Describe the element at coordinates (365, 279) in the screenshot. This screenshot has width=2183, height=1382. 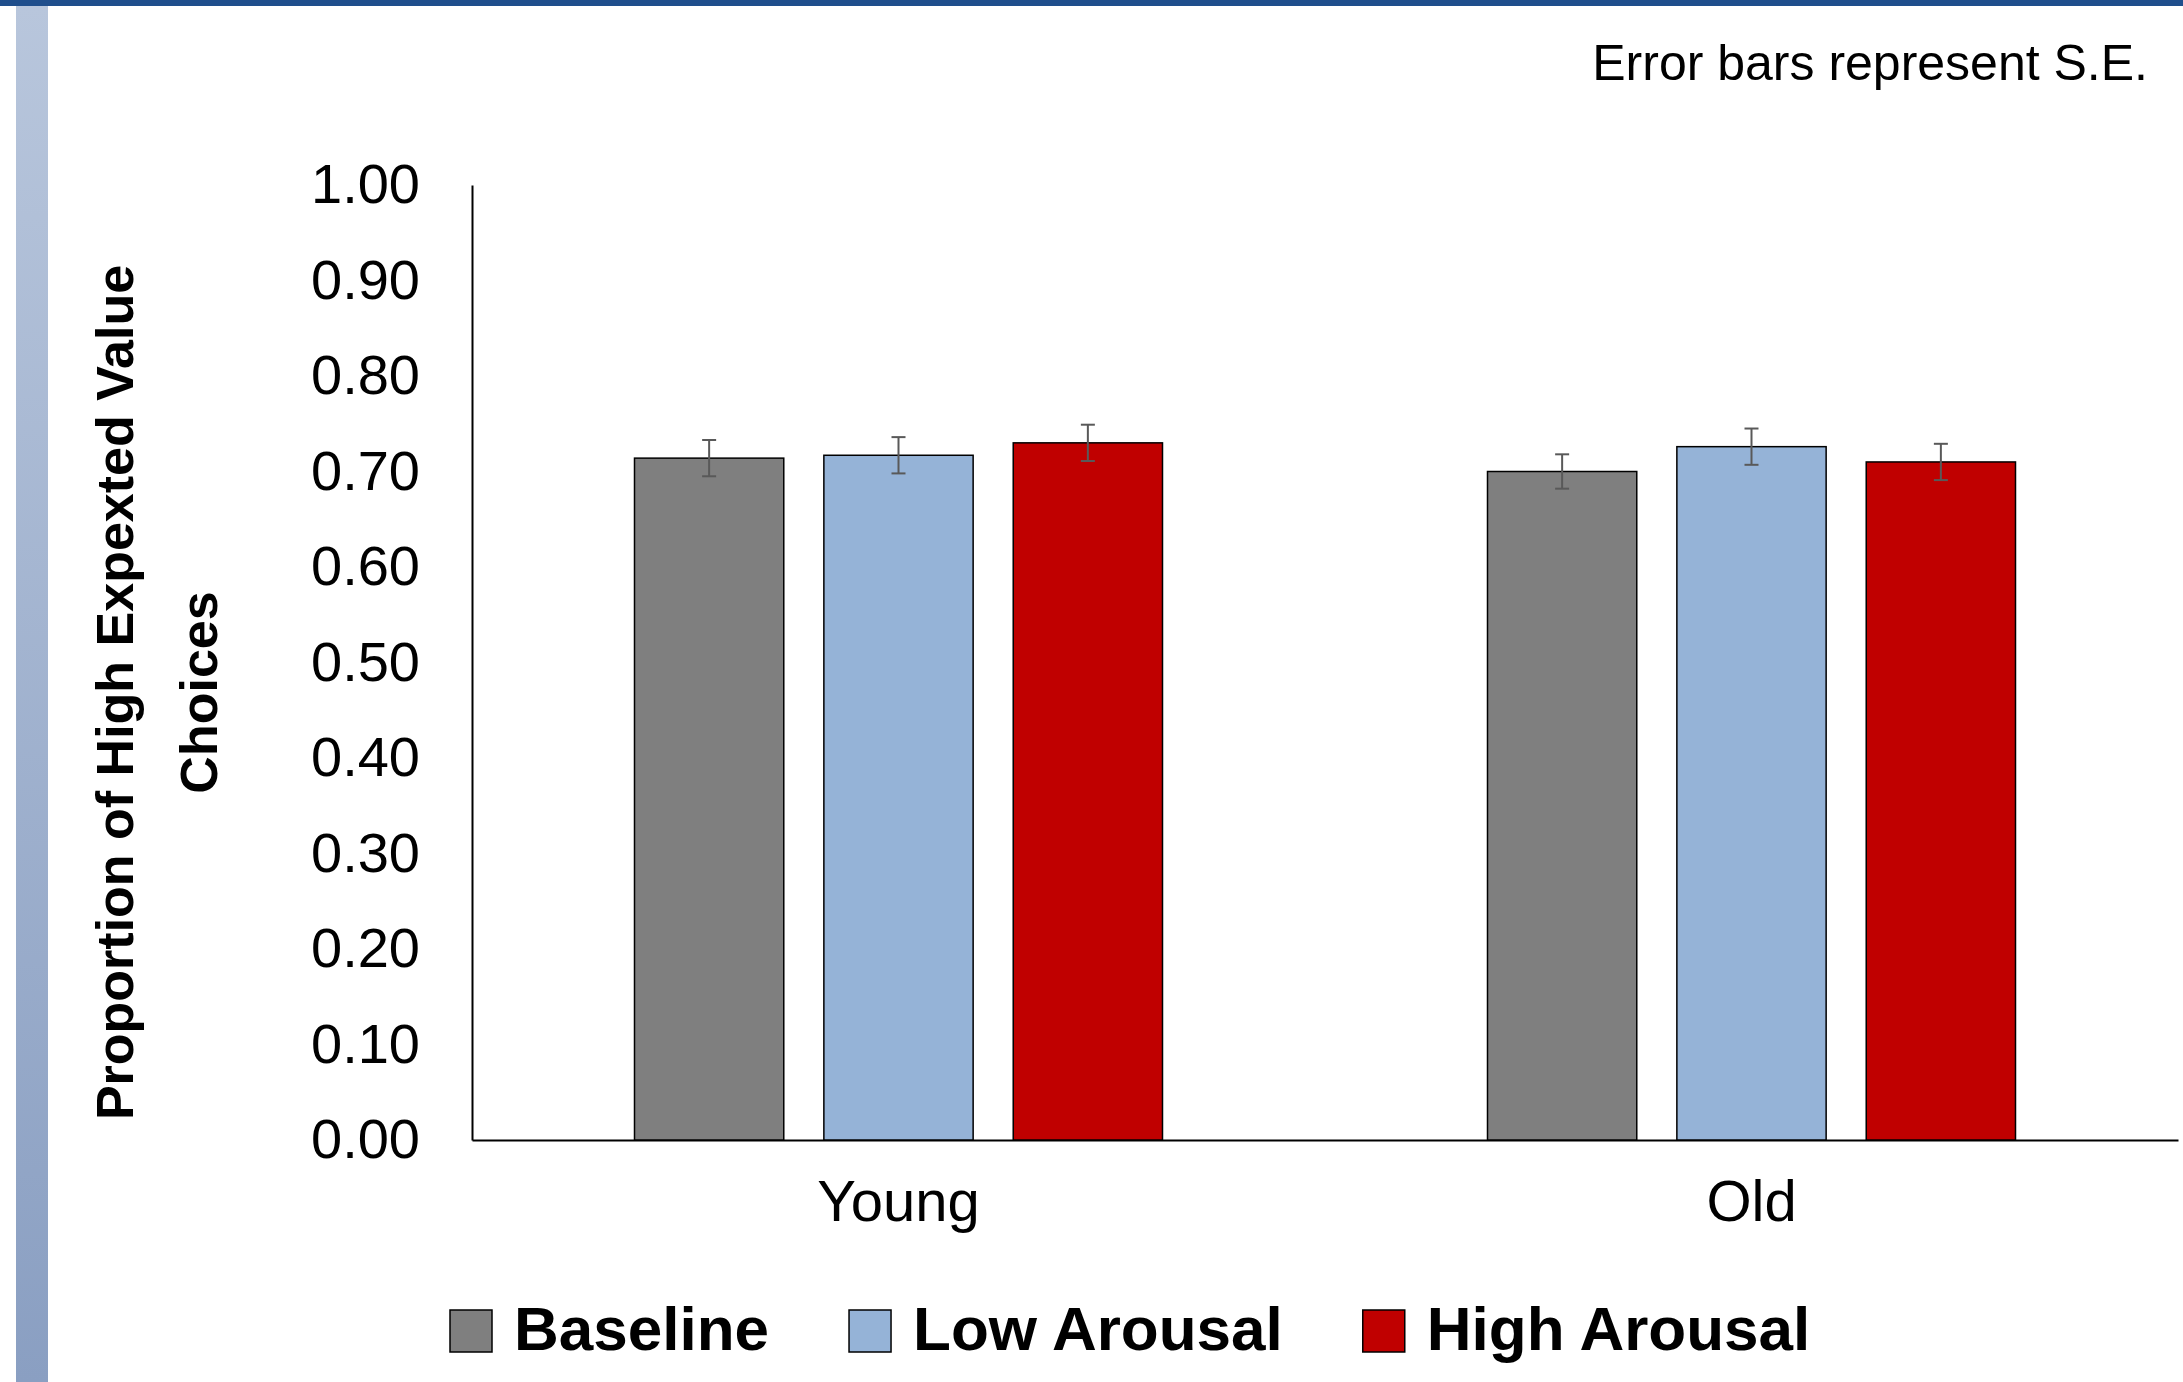
I see `y-tick-label: 0.90` at that location.